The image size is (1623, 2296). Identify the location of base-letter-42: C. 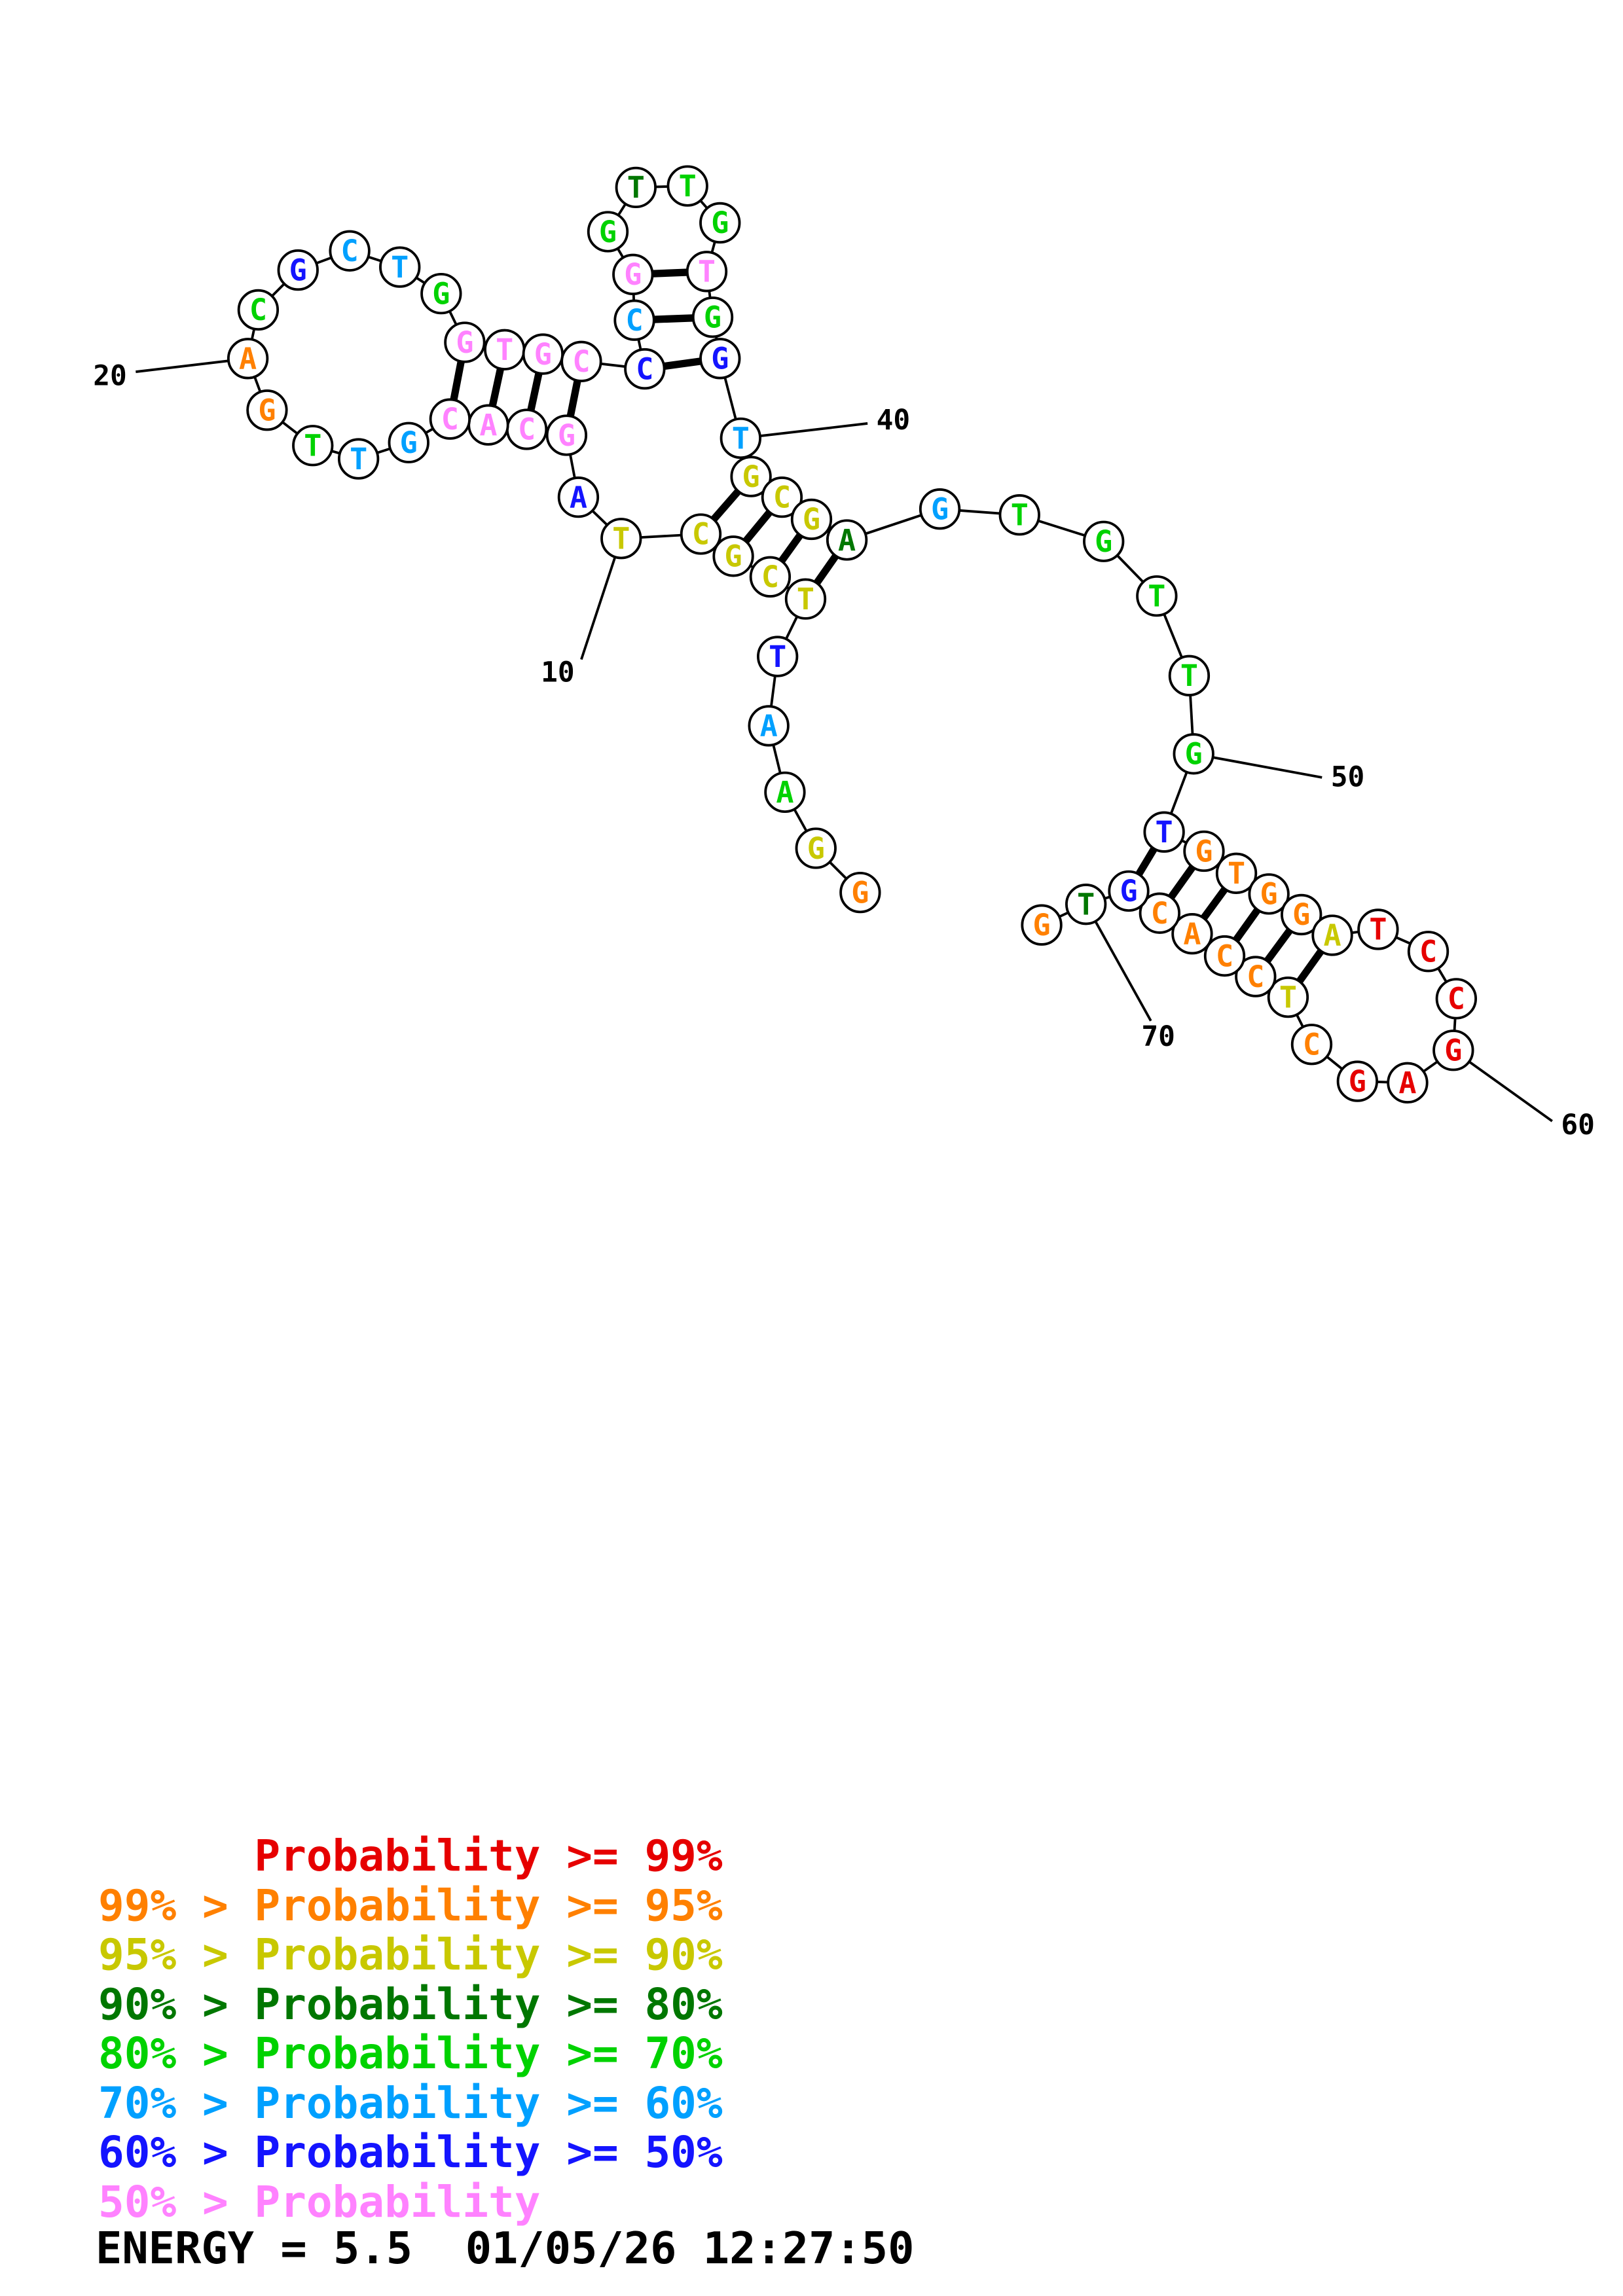
(782, 497).